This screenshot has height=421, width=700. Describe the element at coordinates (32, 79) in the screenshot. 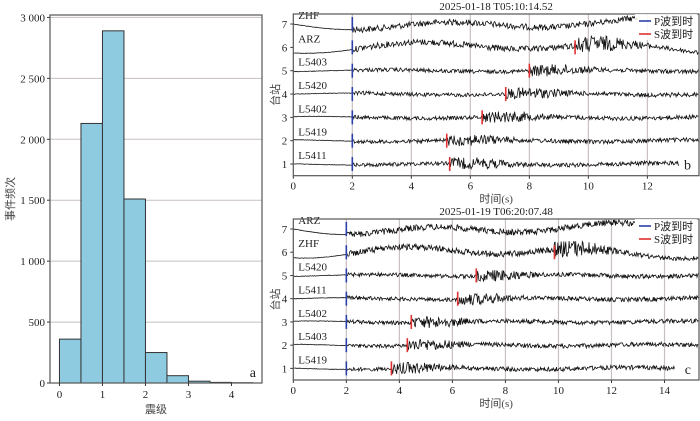

I see `y-tick-label: 2 500` at that location.